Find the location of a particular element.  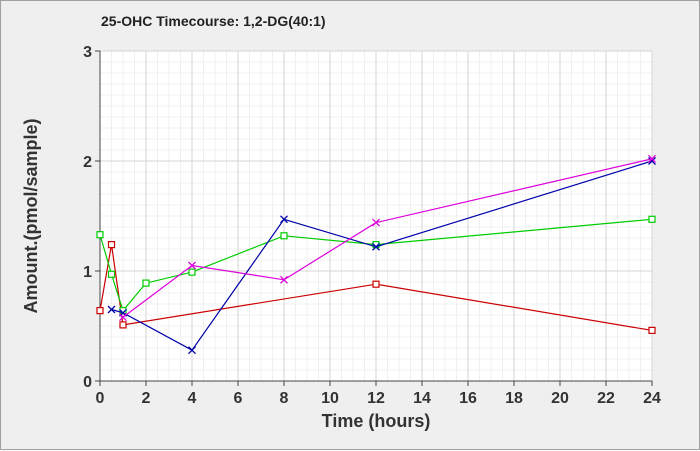

x-tick-label: 4 is located at coordinates (192, 398).